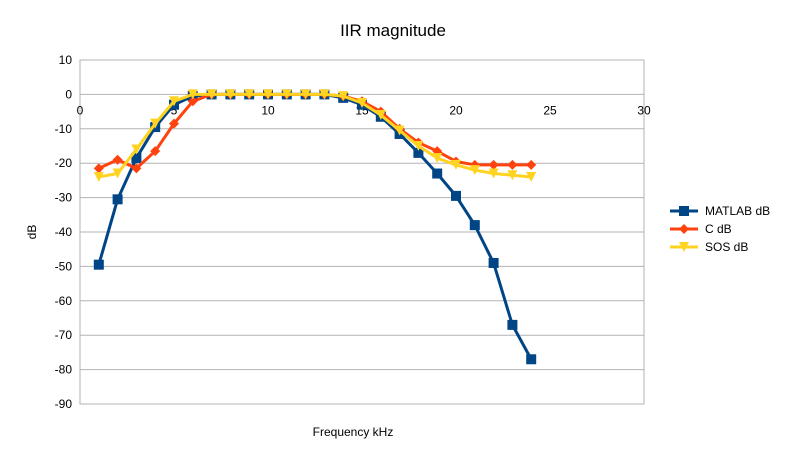 Image resolution: width=790 pixels, height=458 pixels. I want to click on legend-item: SOS dB, so click(709, 247).